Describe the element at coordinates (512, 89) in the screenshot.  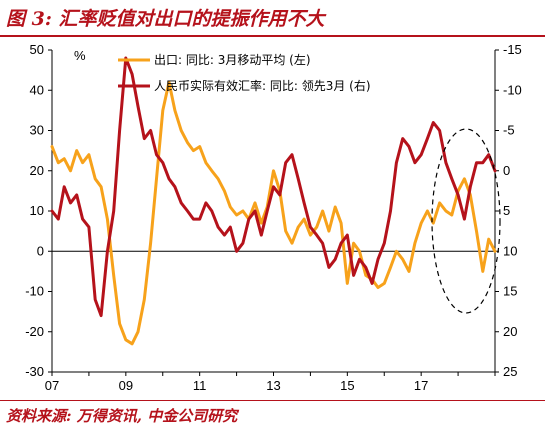
I see `right-tick-label: -10` at that location.